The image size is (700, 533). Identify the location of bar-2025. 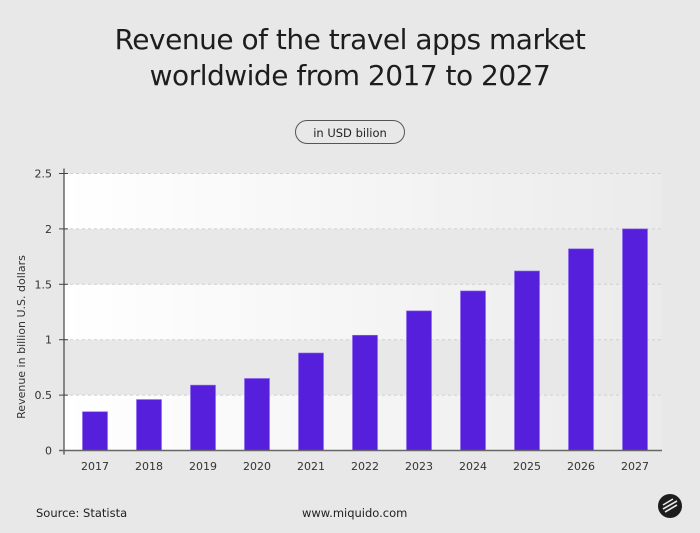
(527, 360).